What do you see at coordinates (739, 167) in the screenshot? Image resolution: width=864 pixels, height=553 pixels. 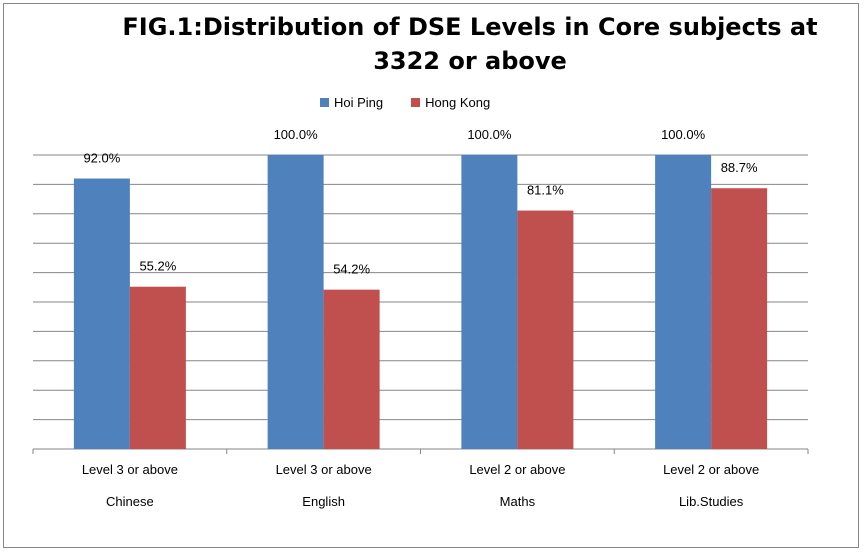 I see `data-label: 88.7%` at bounding box center [739, 167].